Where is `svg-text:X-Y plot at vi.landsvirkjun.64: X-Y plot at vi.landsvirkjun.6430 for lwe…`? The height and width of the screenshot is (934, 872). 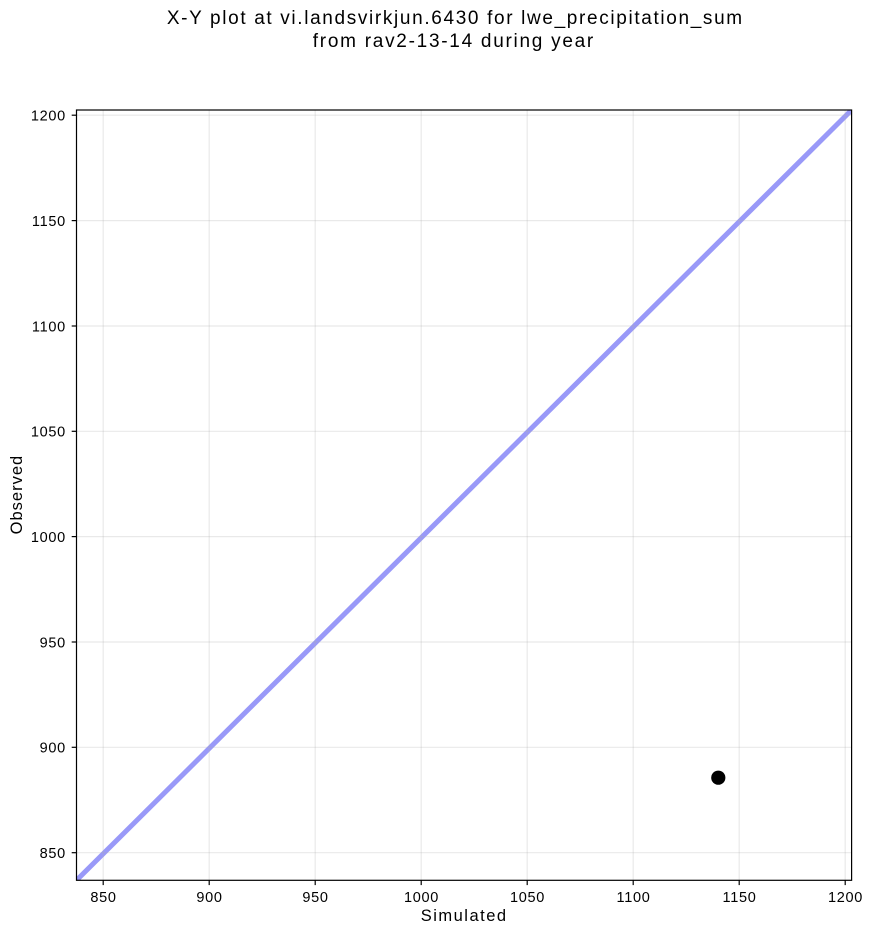 svg-text:X-Y plot at vi.landsvirkjun.64: X-Y plot at vi.landsvirkjun.6430 for lwe… is located at coordinates (455, 18).